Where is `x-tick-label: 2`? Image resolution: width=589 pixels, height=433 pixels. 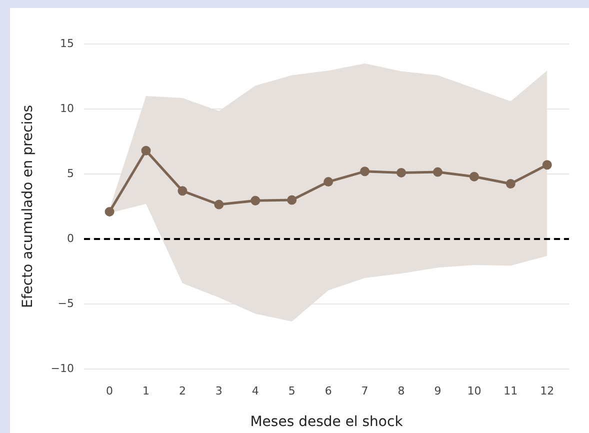
x-tick-label: 2 is located at coordinates (182, 391).